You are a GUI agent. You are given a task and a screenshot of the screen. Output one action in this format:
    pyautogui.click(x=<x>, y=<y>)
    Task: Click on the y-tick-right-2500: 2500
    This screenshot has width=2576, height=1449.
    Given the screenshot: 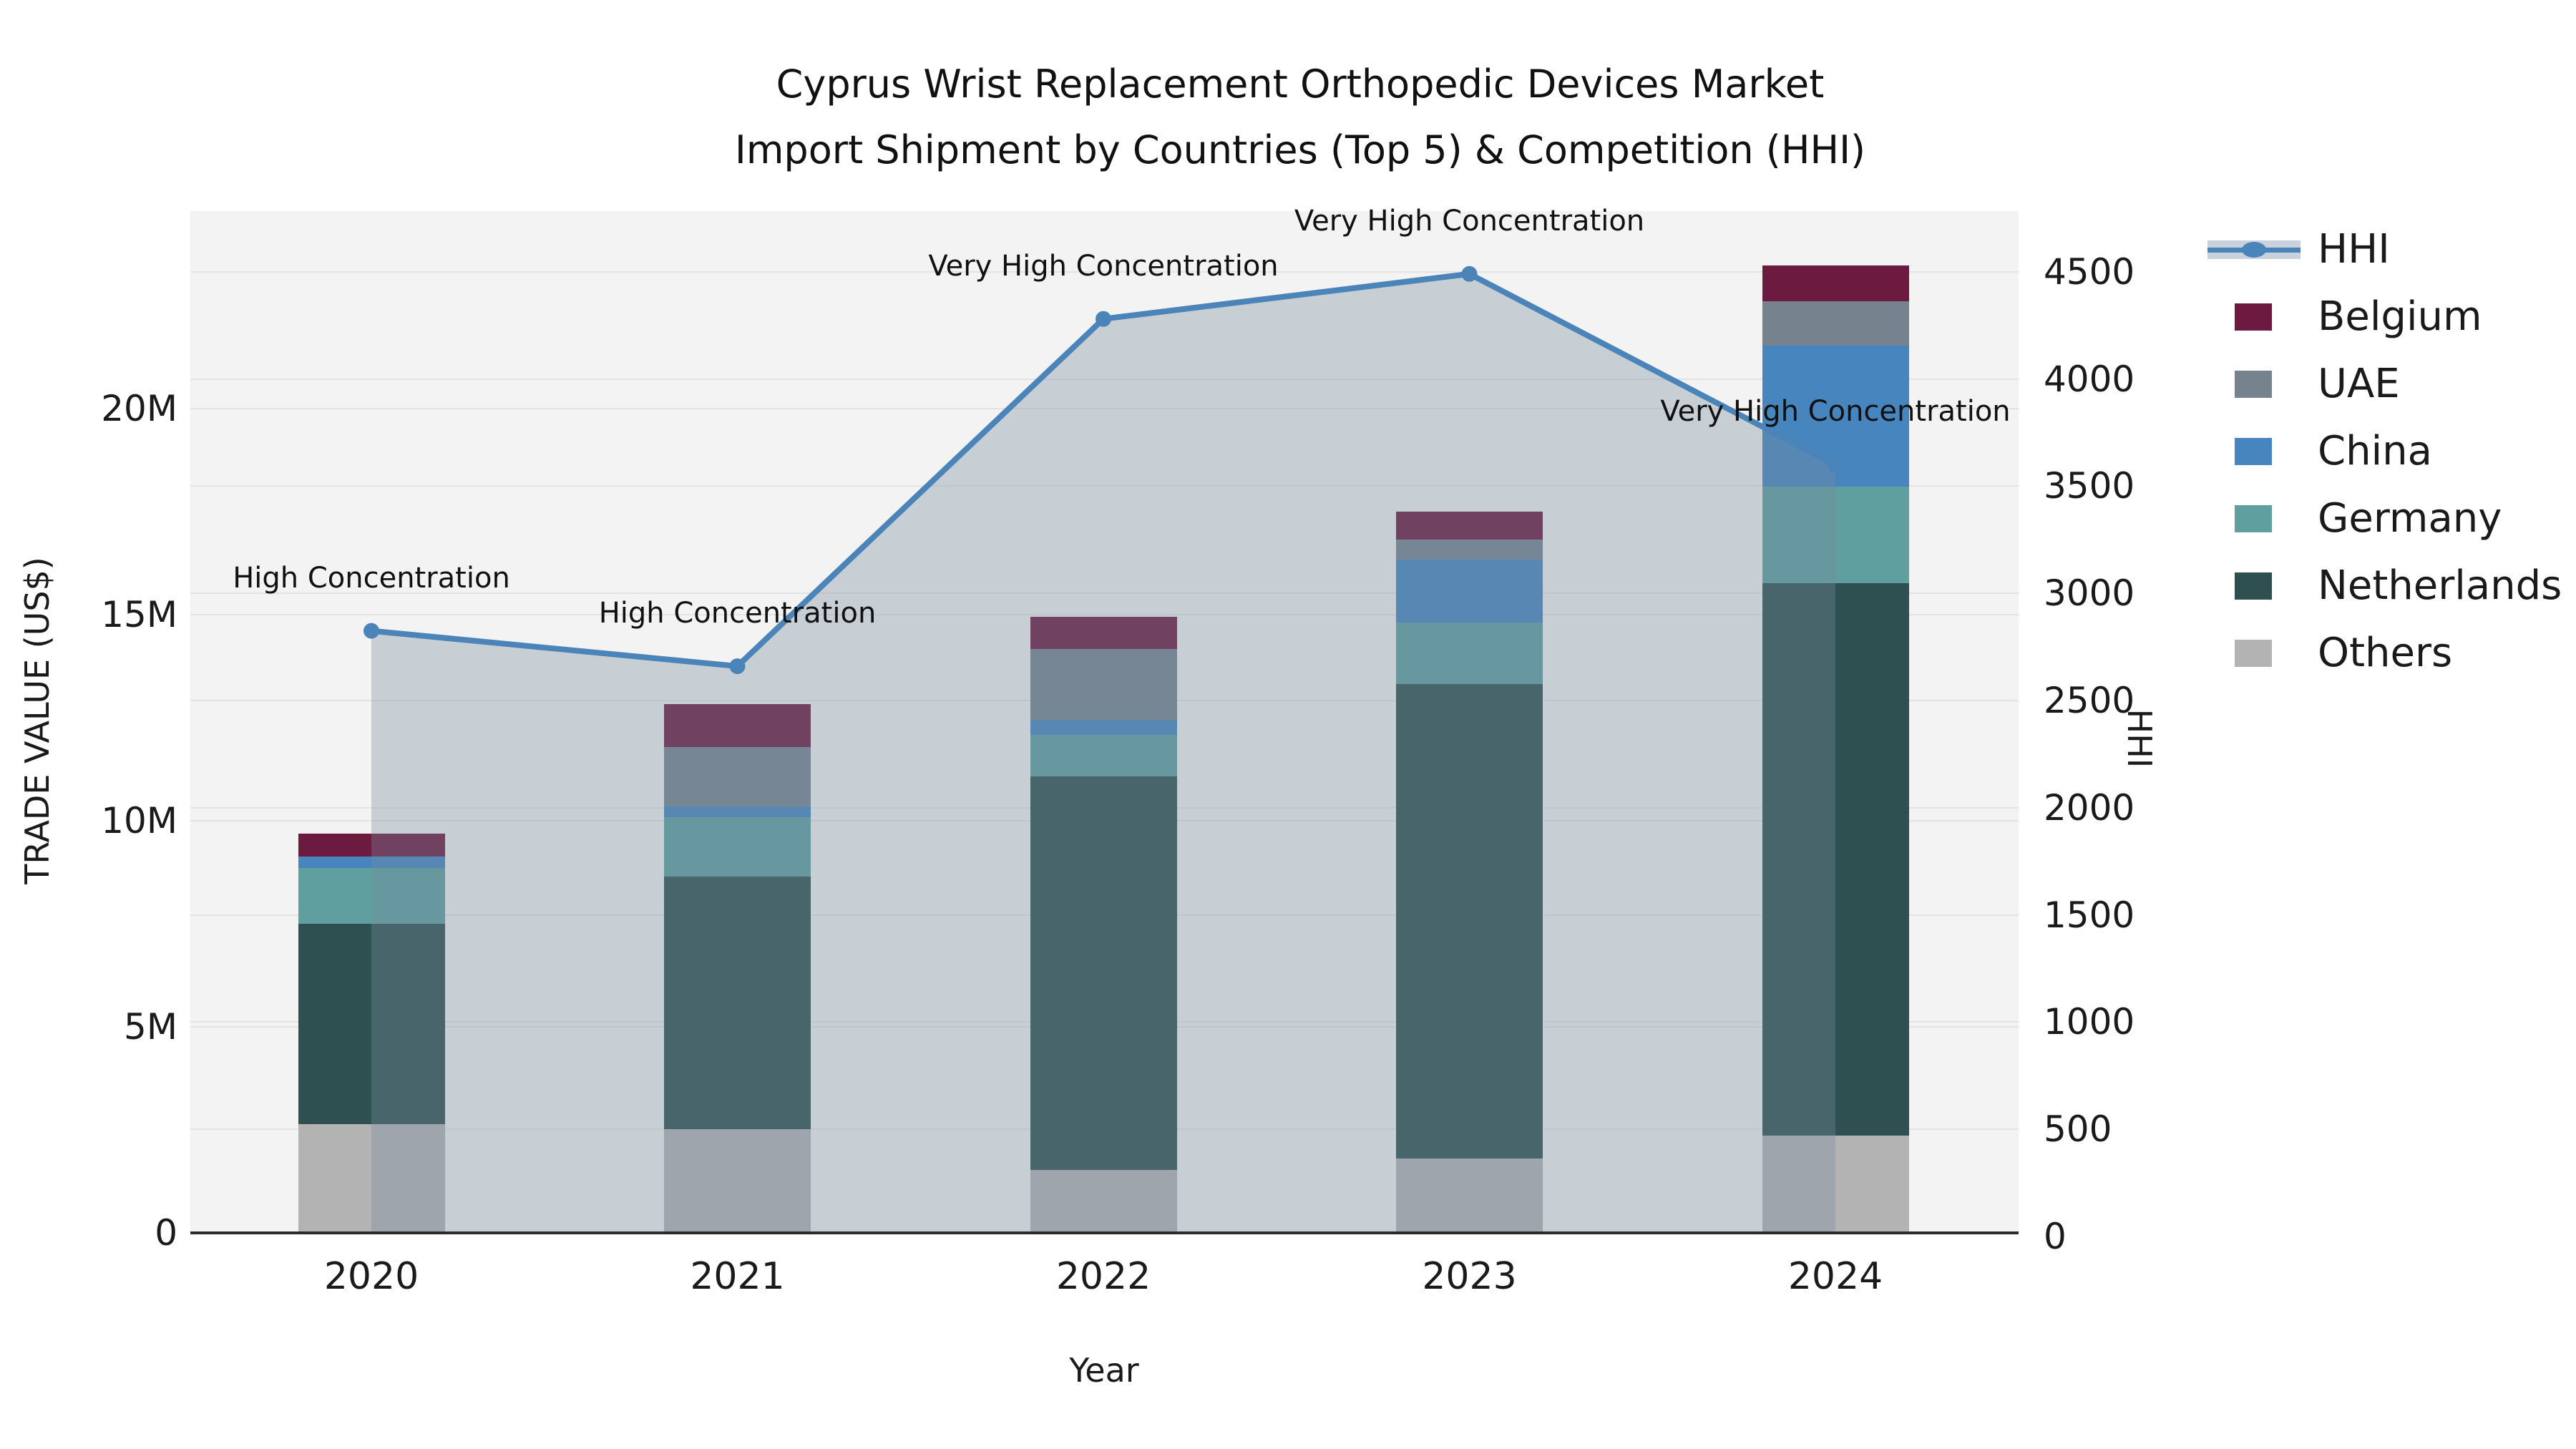 What is the action you would take?
    pyautogui.click(x=2089, y=700)
    